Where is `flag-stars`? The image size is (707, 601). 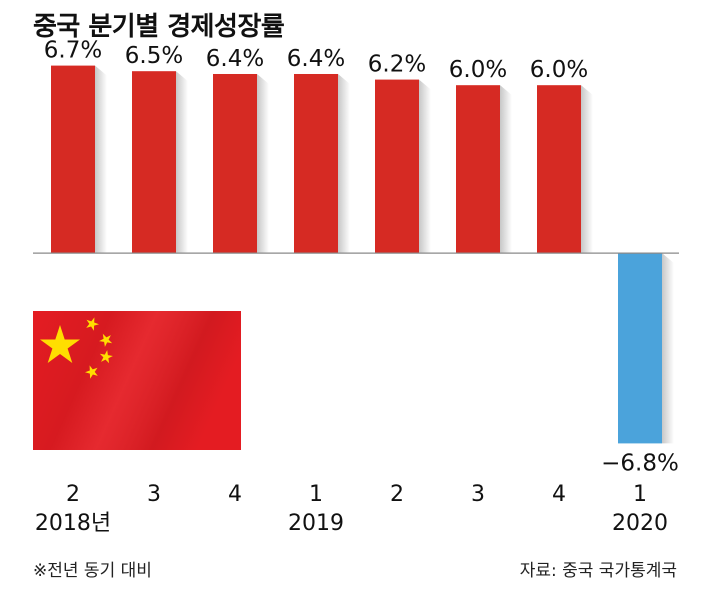
flag-stars is located at coordinates (76, 348).